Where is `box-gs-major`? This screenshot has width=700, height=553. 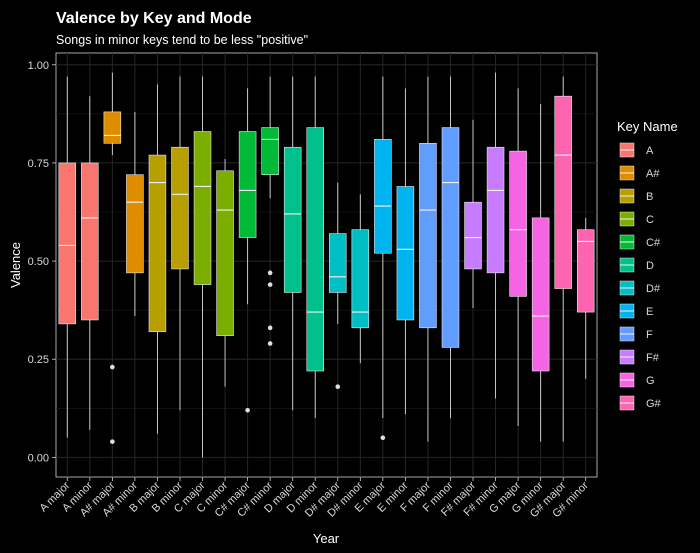 box-gs-major is located at coordinates (563, 259).